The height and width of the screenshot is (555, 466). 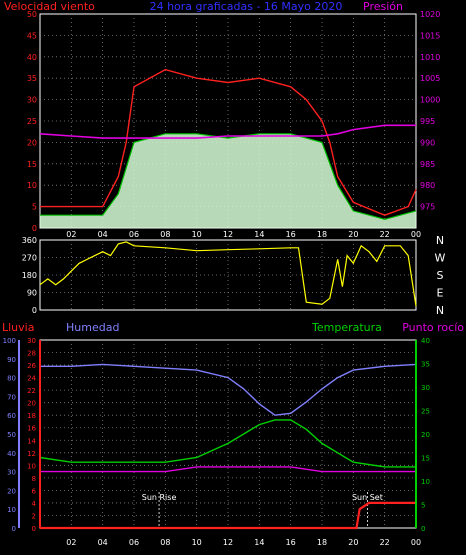 What do you see at coordinates (425, 459) in the screenshot?
I see `temperature-y-tick-label: 15` at bounding box center [425, 459].